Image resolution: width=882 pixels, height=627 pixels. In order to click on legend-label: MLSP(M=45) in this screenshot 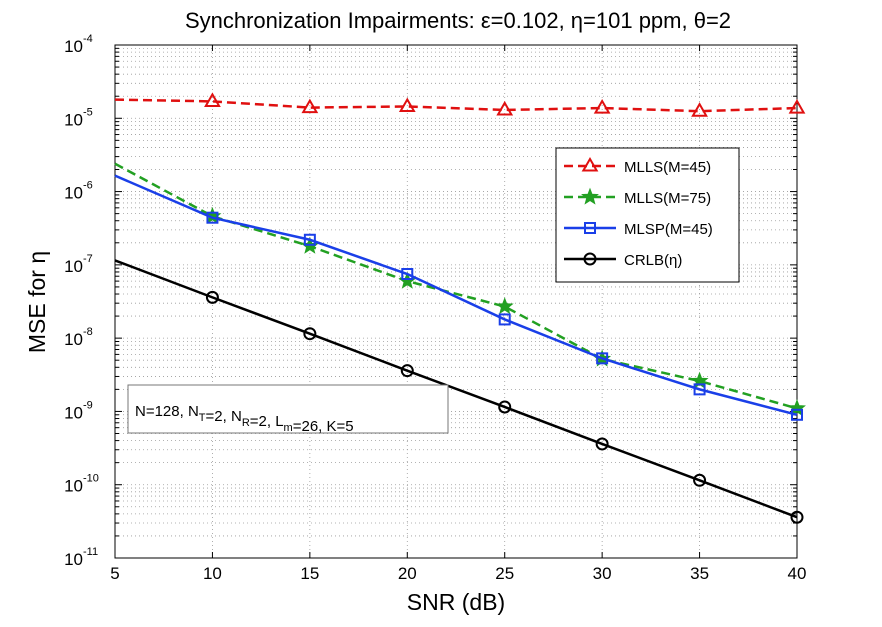, I will do `click(668, 229)`.